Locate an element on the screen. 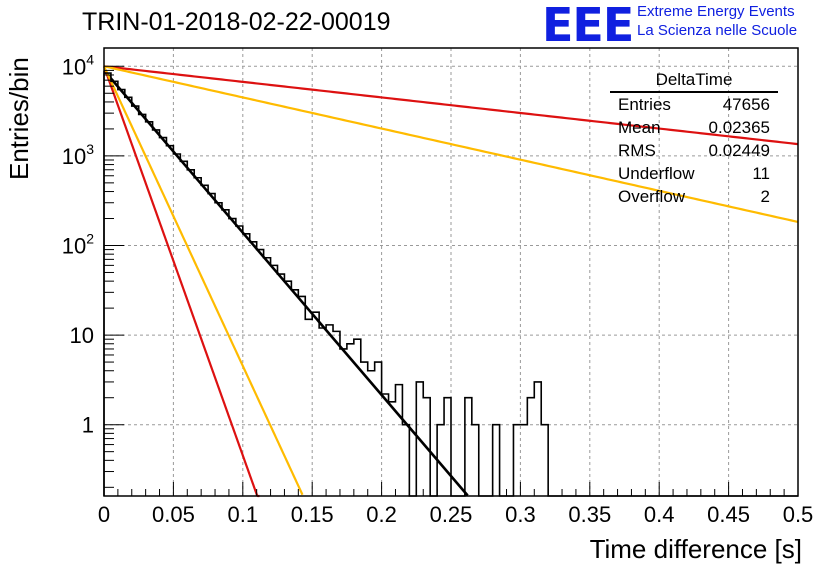 The height and width of the screenshot is (572, 836). logo-line-2: La Scienza nelle Scuole is located at coordinates (717, 30).